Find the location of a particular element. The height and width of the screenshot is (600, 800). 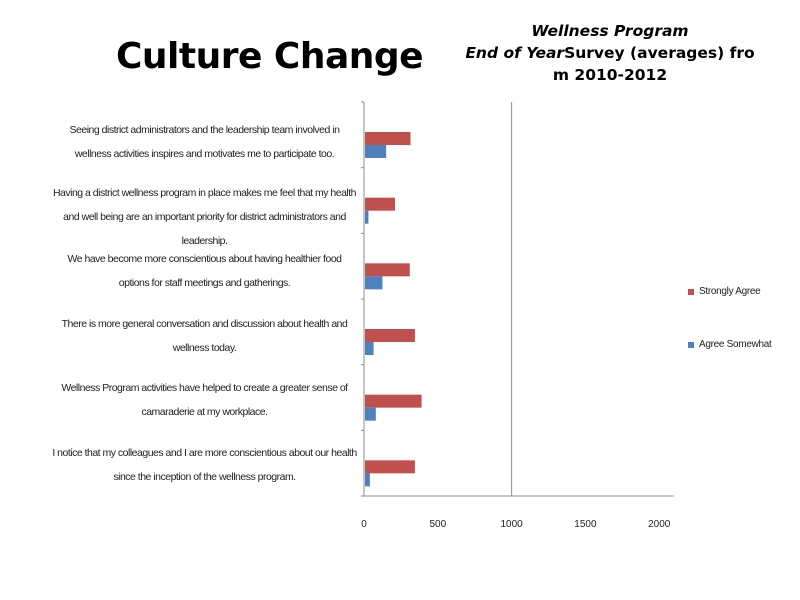

x-tick-label: 1500 is located at coordinates (585, 524).